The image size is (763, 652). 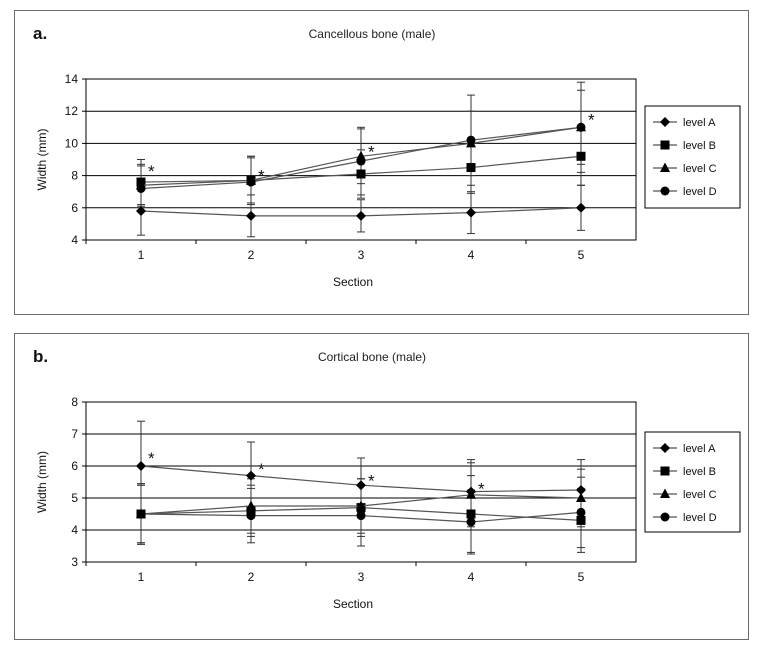 What do you see at coordinates (372, 34) in the screenshot?
I see `chart-title: Cancellous bone (male)` at bounding box center [372, 34].